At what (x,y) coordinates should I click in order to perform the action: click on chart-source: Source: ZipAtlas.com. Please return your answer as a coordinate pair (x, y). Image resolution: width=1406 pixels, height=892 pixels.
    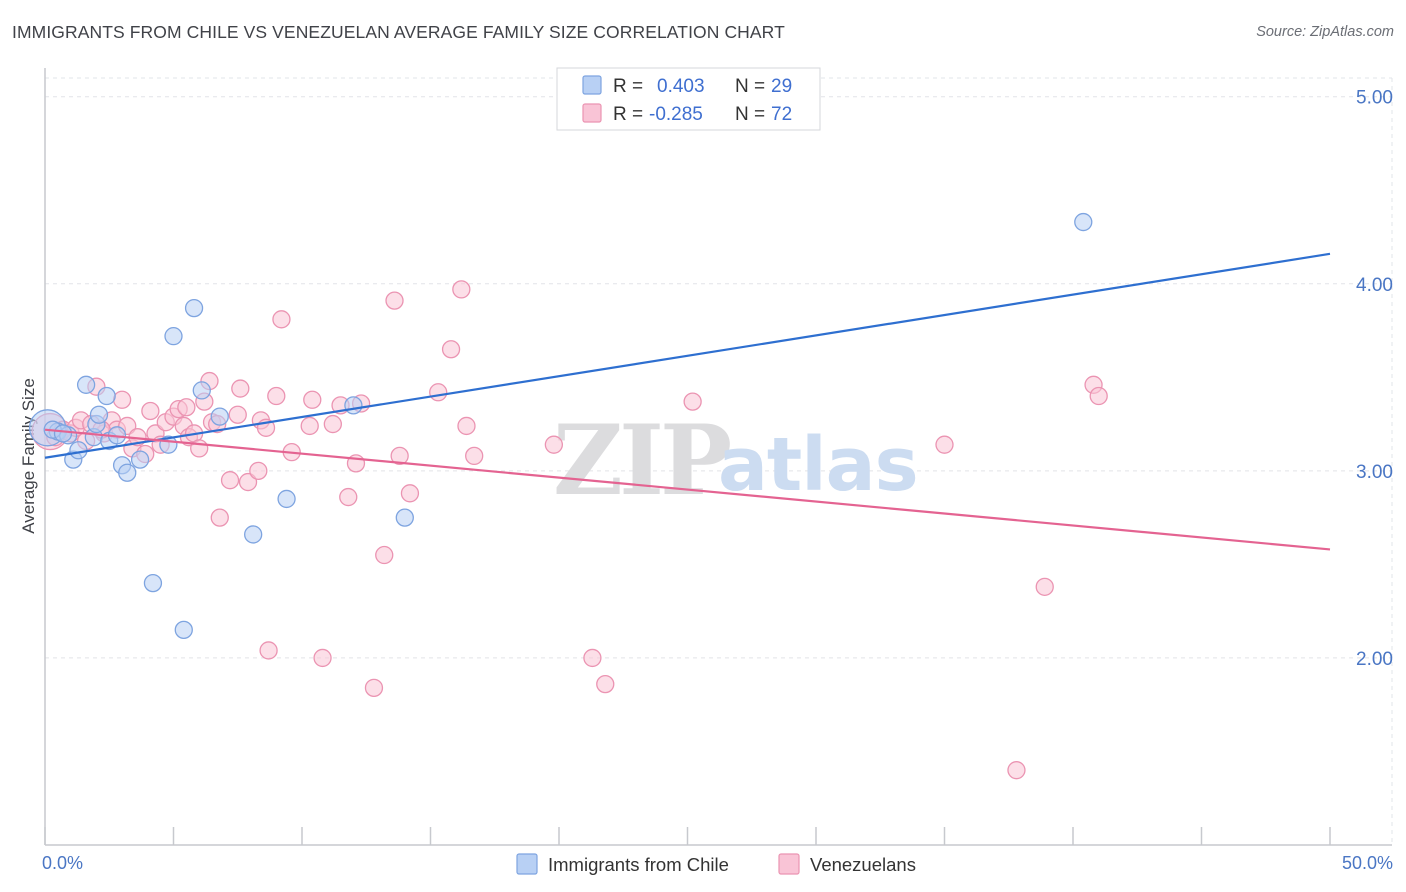
    Looking at the image, I should click on (1325, 32).